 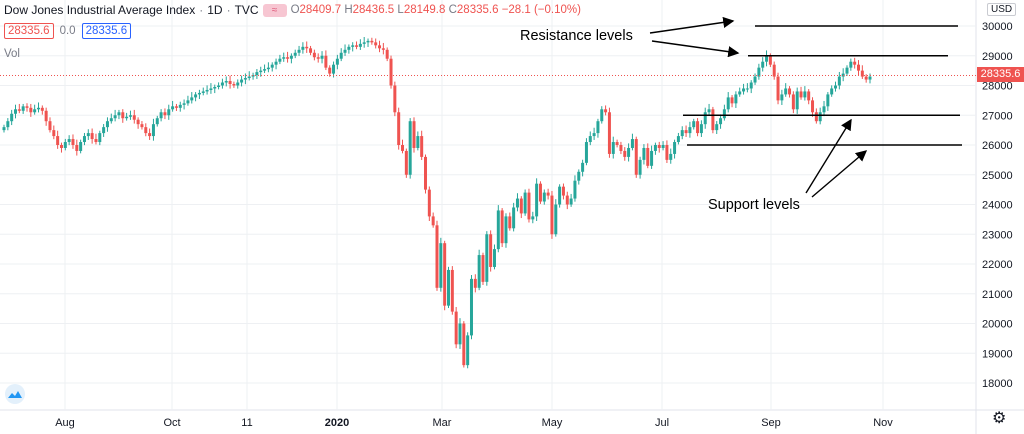 What do you see at coordinates (106, 31) in the screenshot?
I see `price-box-blue: 28335.6` at bounding box center [106, 31].